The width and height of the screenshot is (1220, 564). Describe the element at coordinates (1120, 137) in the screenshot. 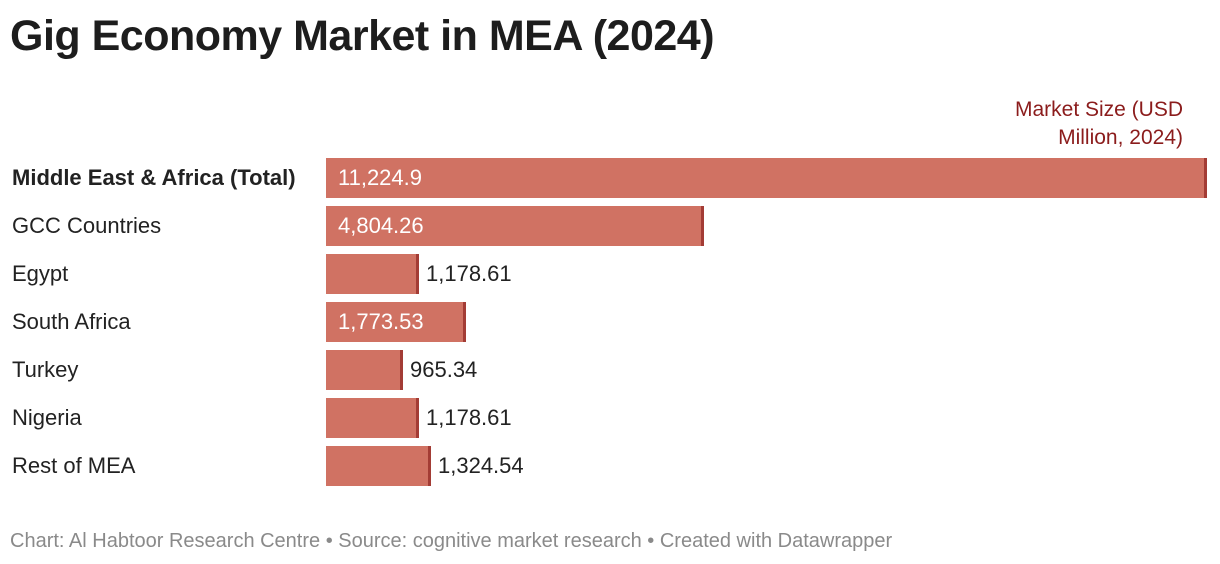

I see `column-header-line-2: Million, 2024)` at that location.